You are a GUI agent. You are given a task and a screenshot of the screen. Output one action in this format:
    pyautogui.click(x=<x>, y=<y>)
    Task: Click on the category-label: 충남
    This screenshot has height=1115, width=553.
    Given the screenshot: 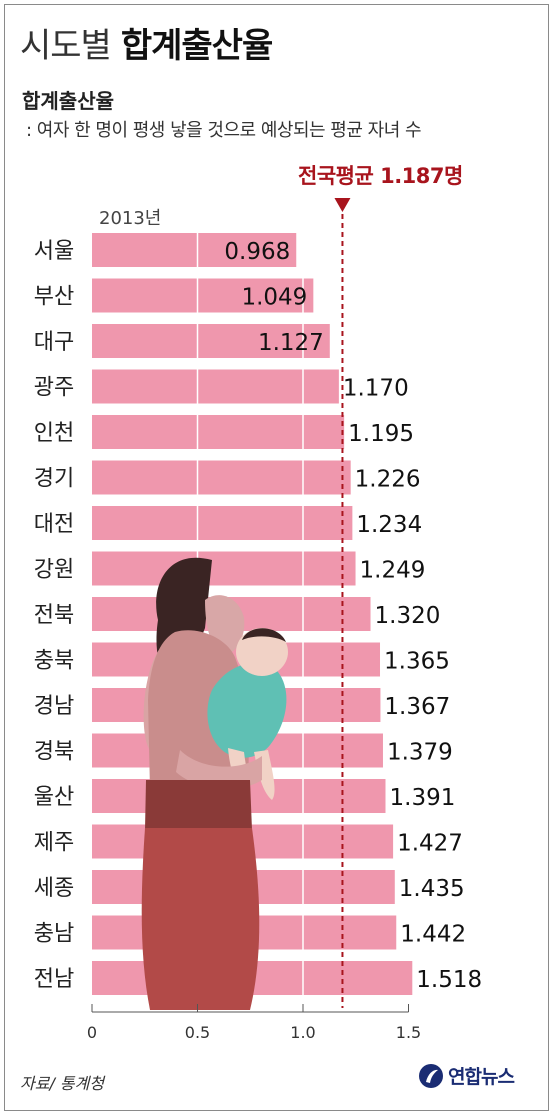 What is the action you would take?
    pyautogui.click(x=54, y=934)
    